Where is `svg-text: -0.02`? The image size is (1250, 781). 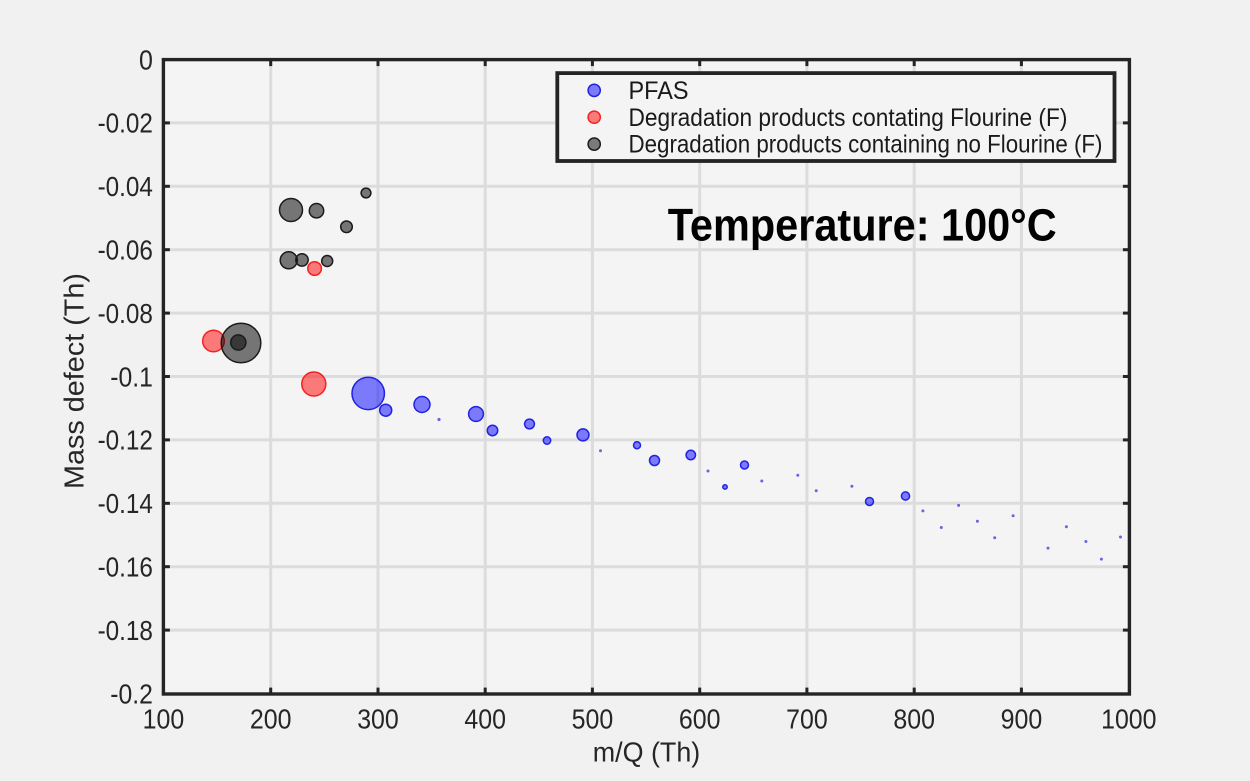
svg-text: -0.02 is located at coordinates (125, 123).